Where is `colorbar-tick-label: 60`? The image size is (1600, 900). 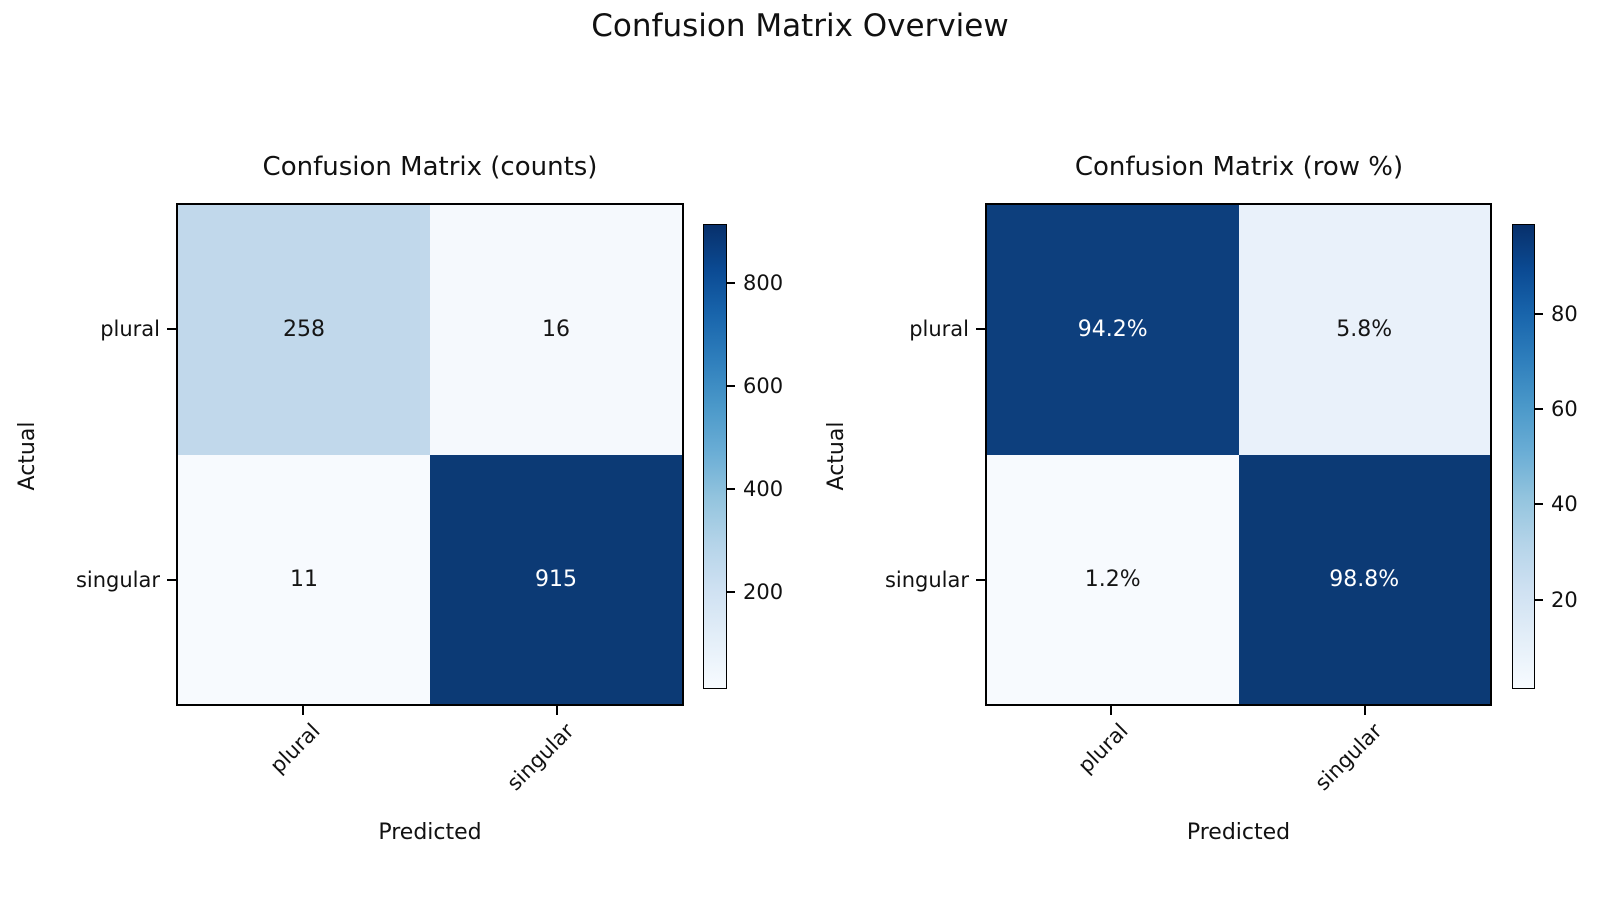 colorbar-tick-label: 60 is located at coordinates (1564, 409).